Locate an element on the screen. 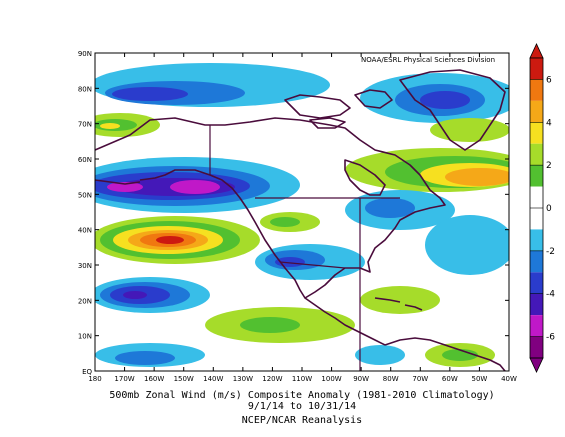 This screenshot has height=437, width=565. lon-tick-label: 90W is located at coordinates (361, 379).